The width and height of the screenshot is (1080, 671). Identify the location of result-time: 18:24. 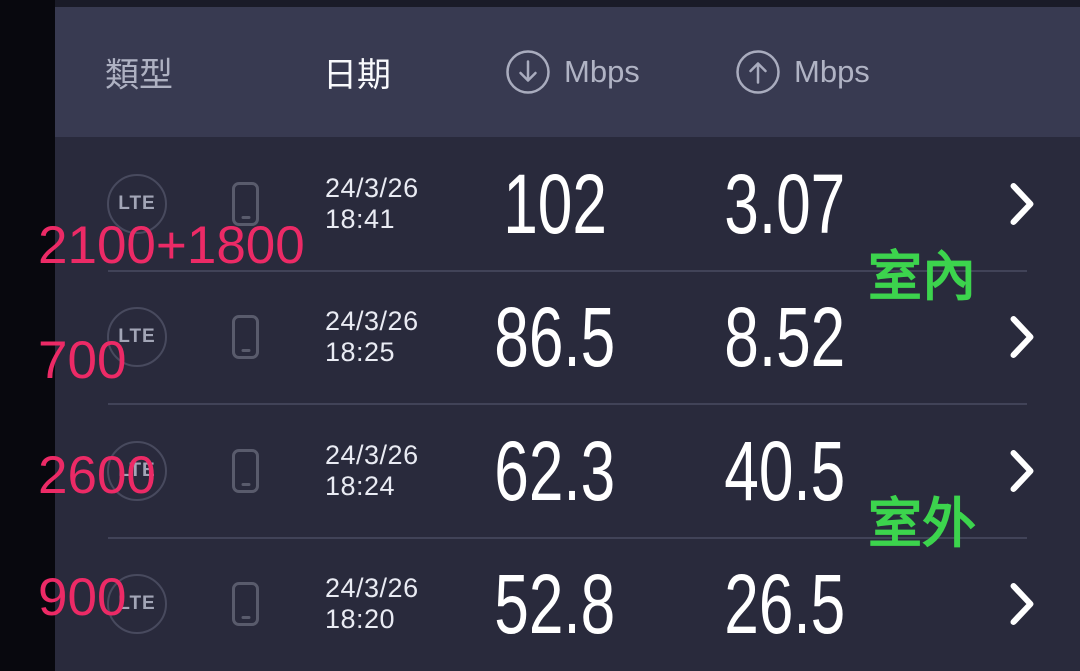
(360, 485).